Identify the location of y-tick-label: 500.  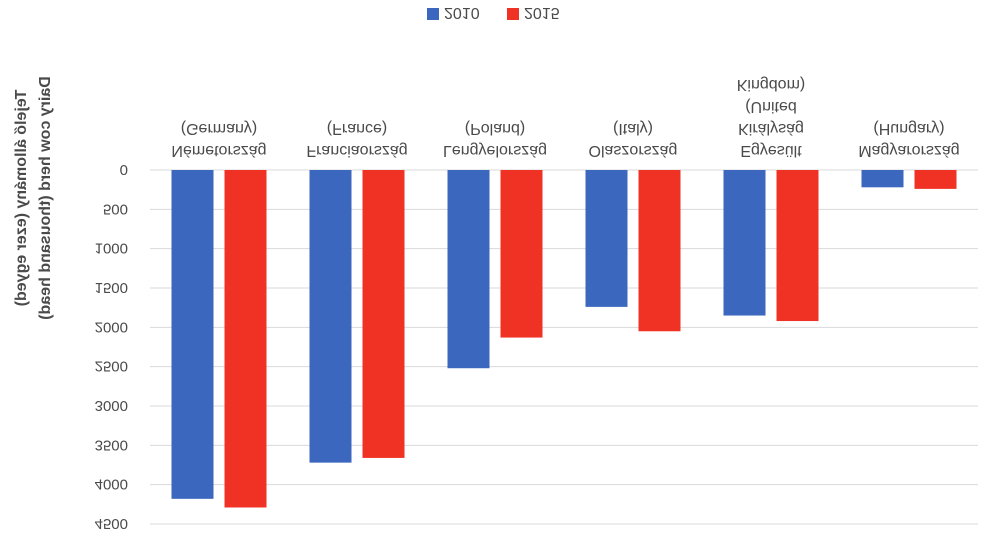
(115, 208).